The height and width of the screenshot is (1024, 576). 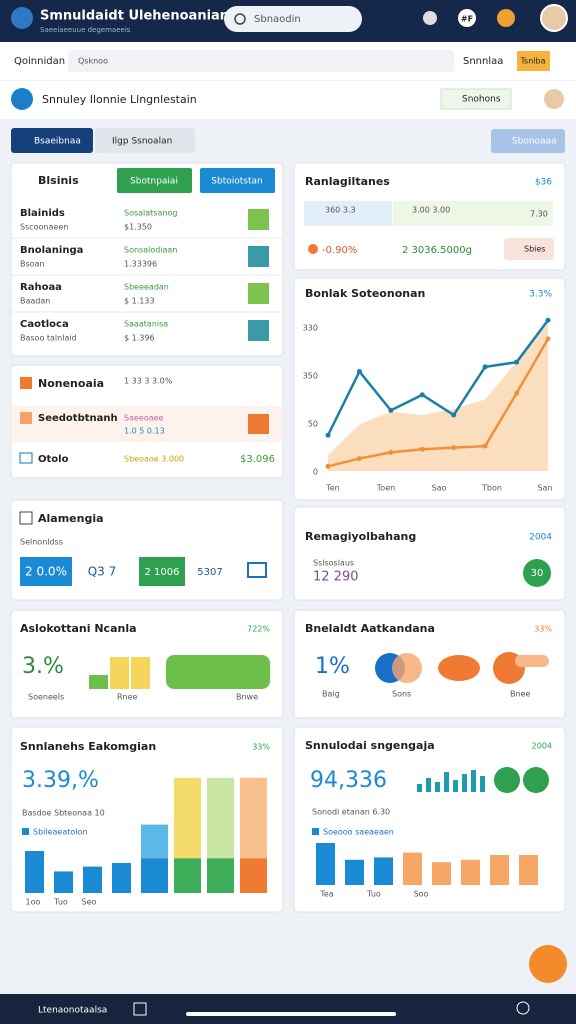 What do you see at coordinates (365, 293) in the screenshot?
I see `card-title: Bonlak Soteononan` at bounding box center [365, 293].